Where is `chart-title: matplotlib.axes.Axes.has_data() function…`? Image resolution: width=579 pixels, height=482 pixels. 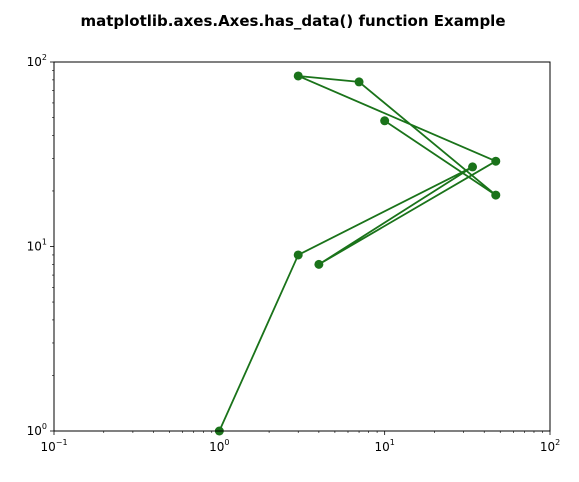 chart-title: matplotlib.axes.Axes.has_data() function… is located at coordinates (292, 21).